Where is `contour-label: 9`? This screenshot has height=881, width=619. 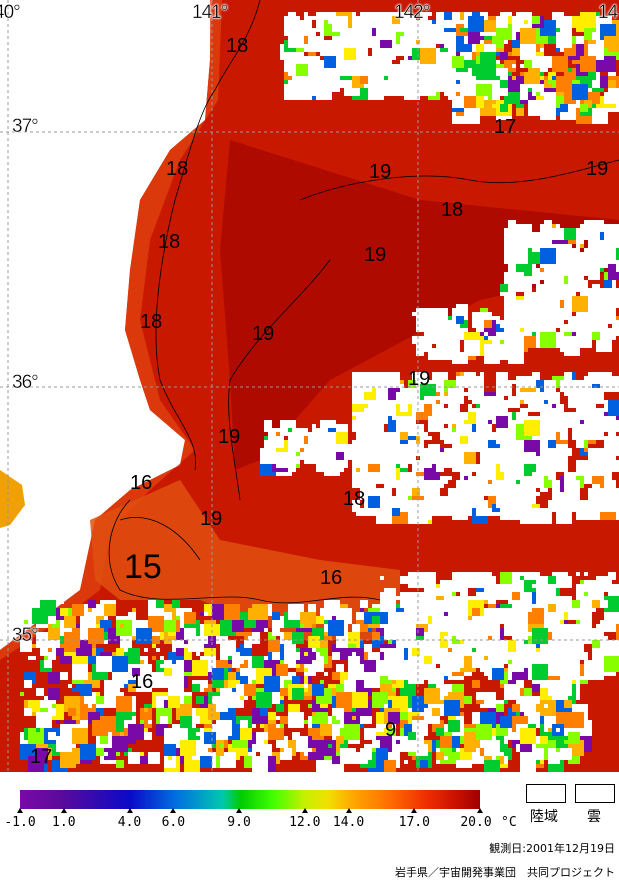
contour-label: 9 is located at coordinates (390, 730).